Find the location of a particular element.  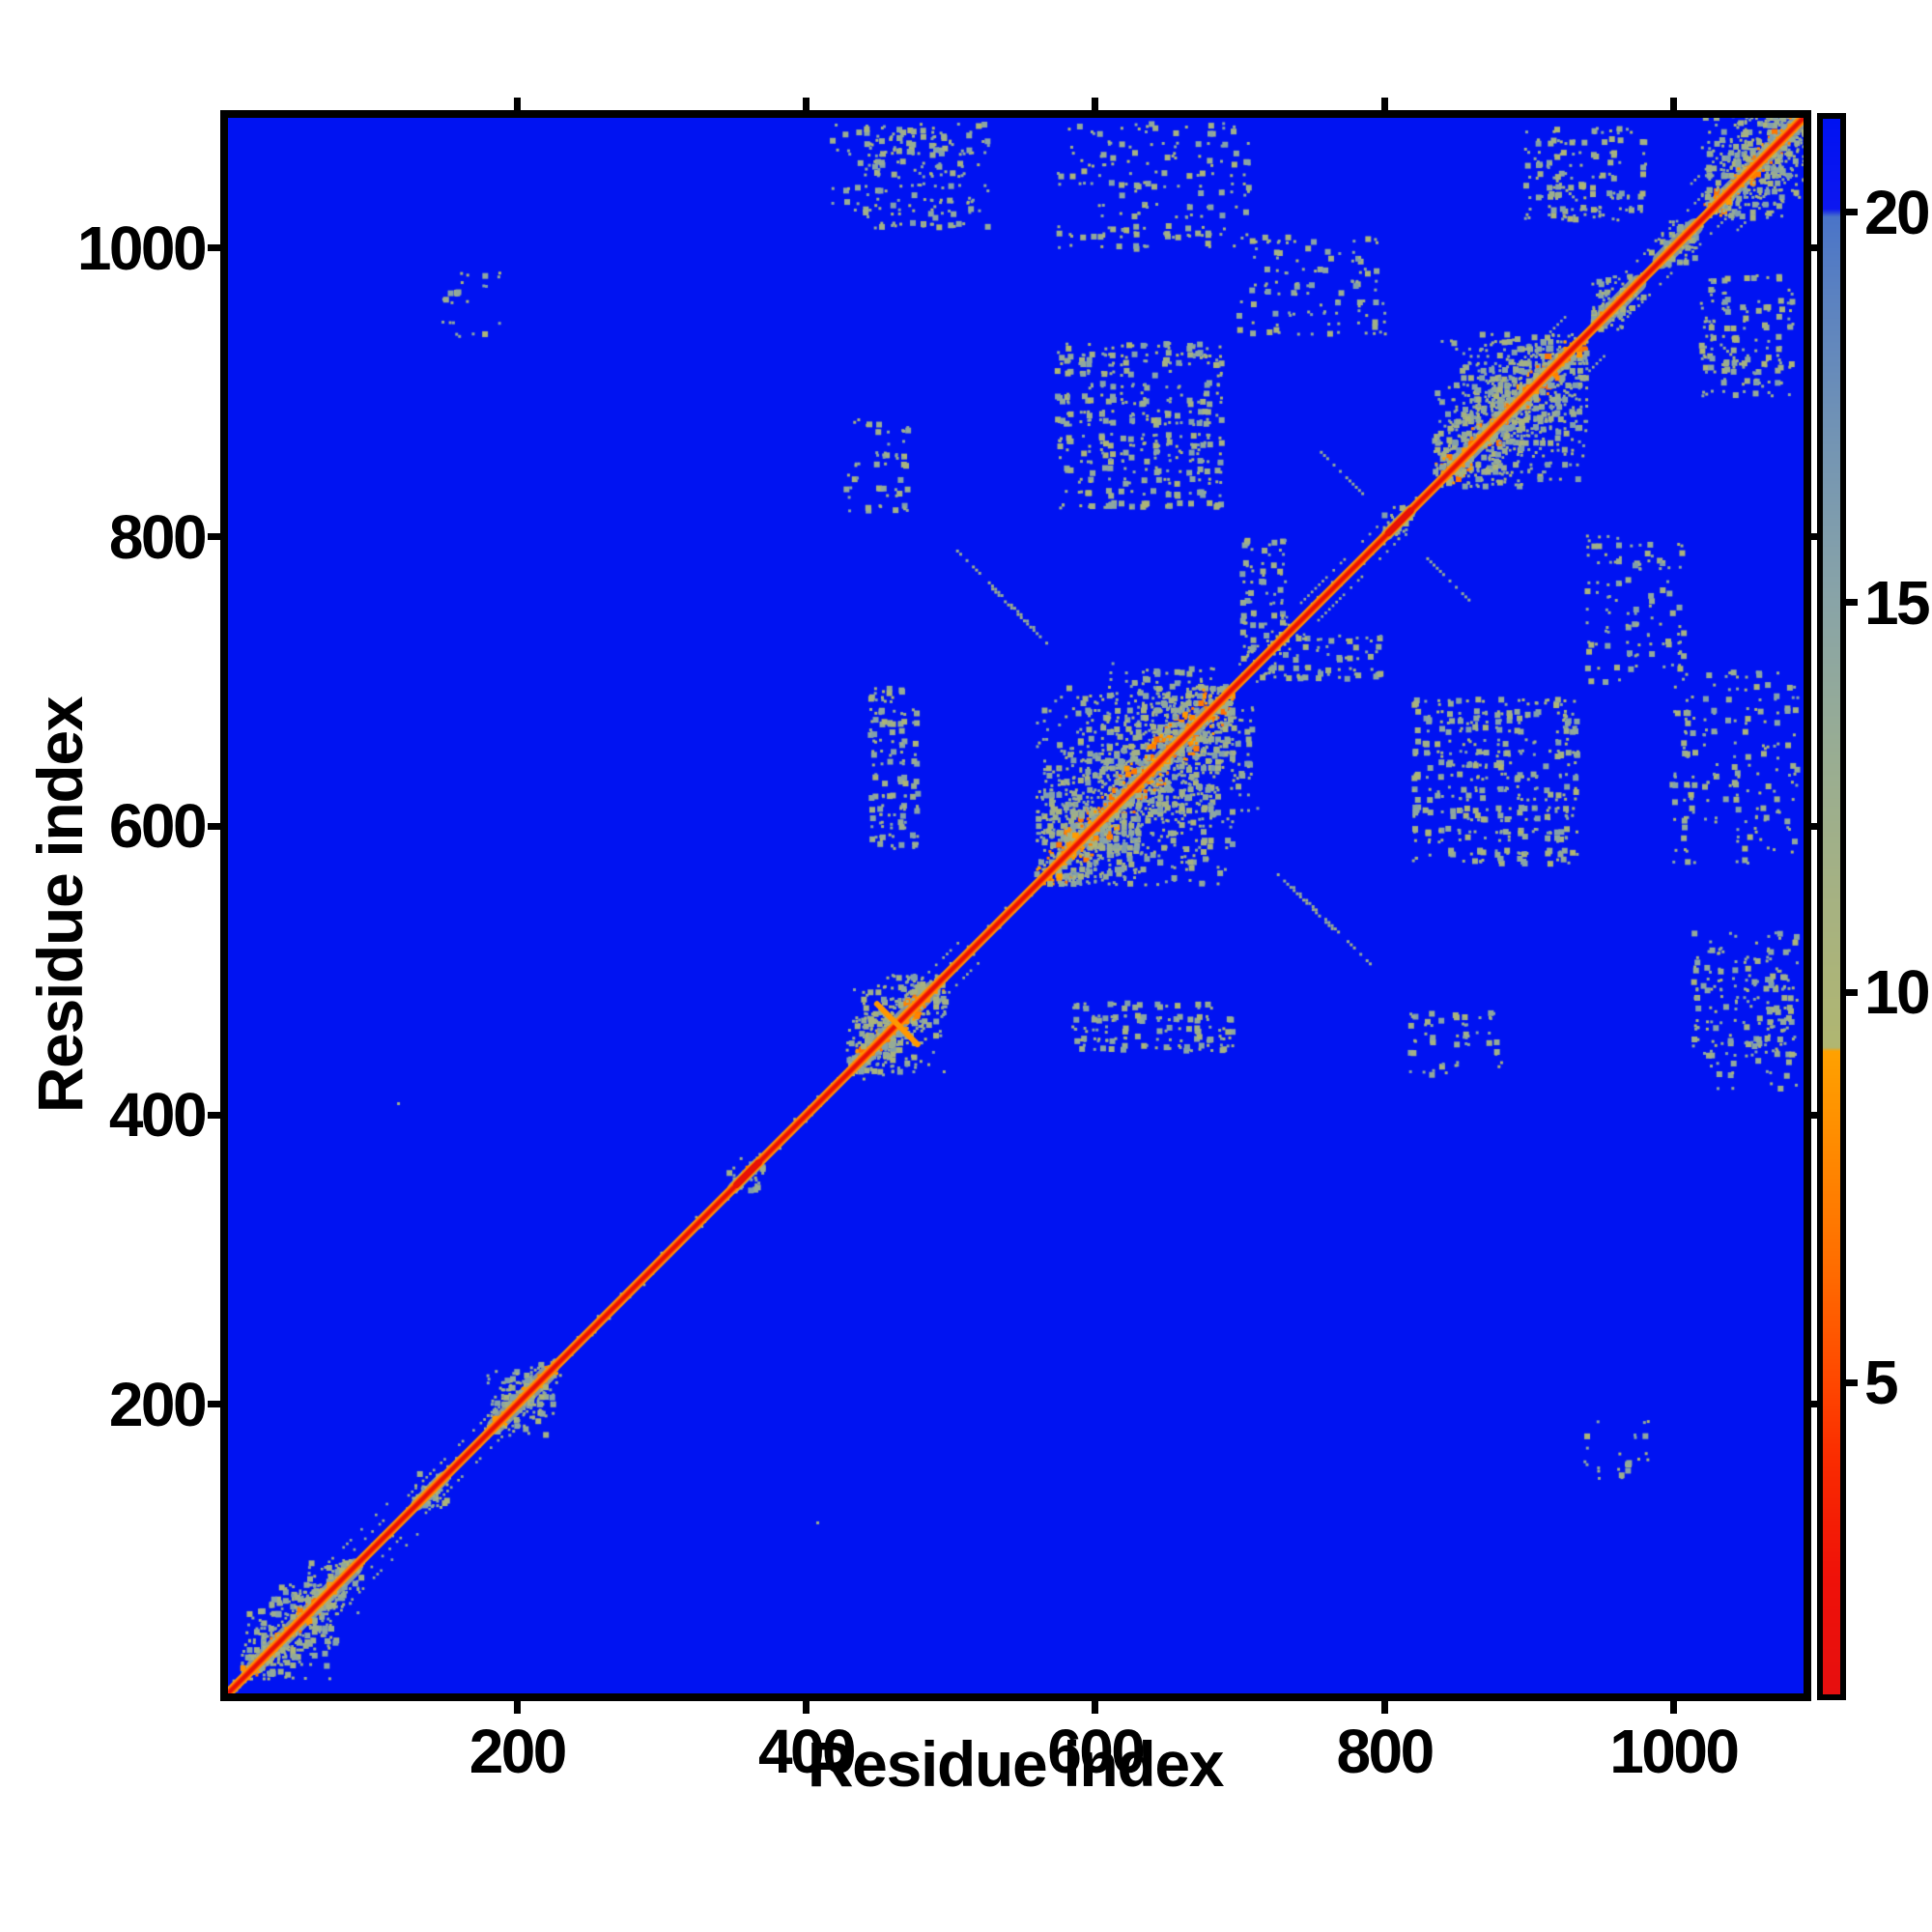

colorbar-frame is located at coordinates (1831, 906).